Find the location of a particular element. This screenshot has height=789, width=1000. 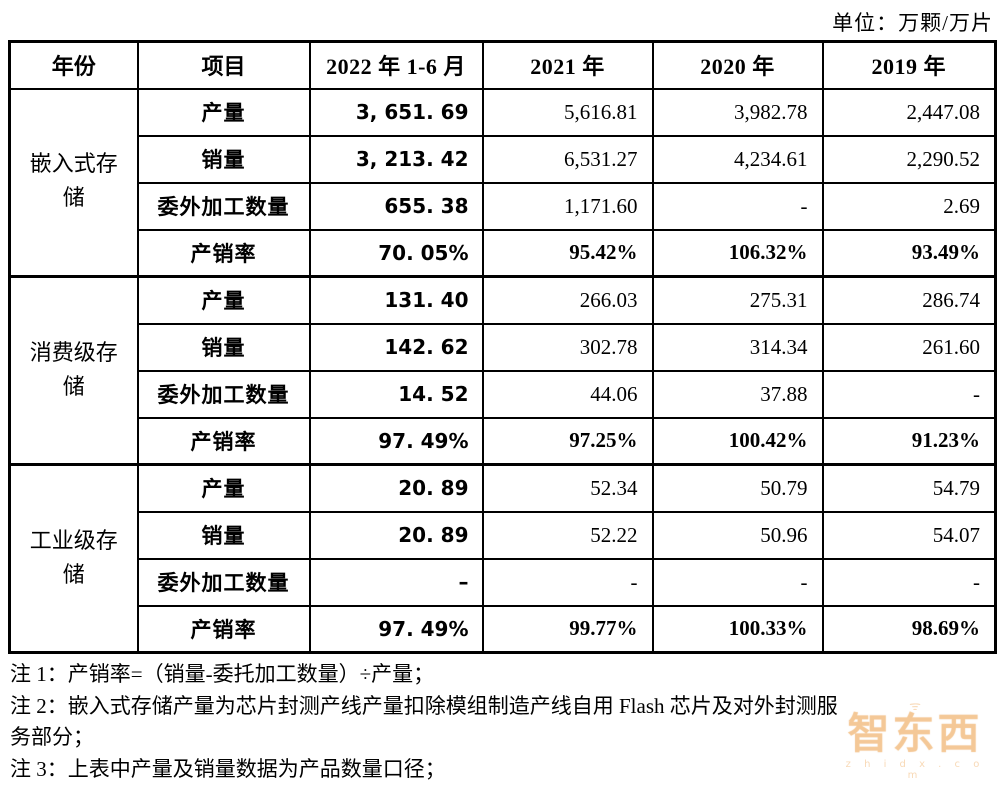

value-cell: 52.34 is located at coordinates (567, 488).